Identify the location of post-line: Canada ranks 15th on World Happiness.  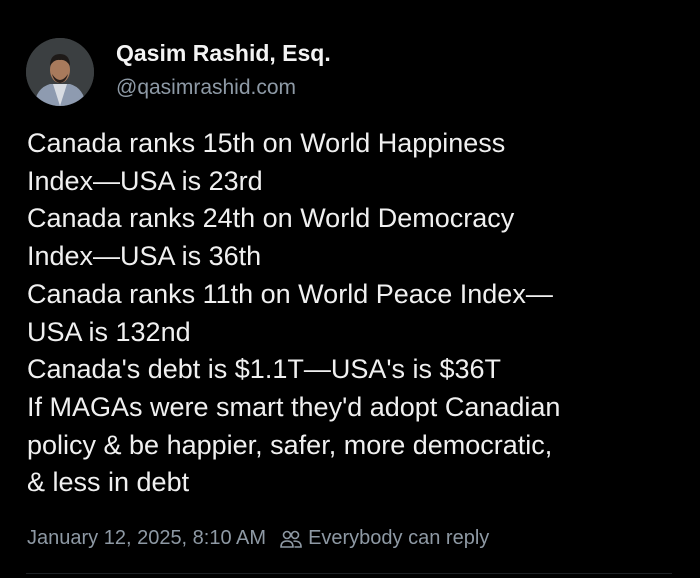
(266, 143).